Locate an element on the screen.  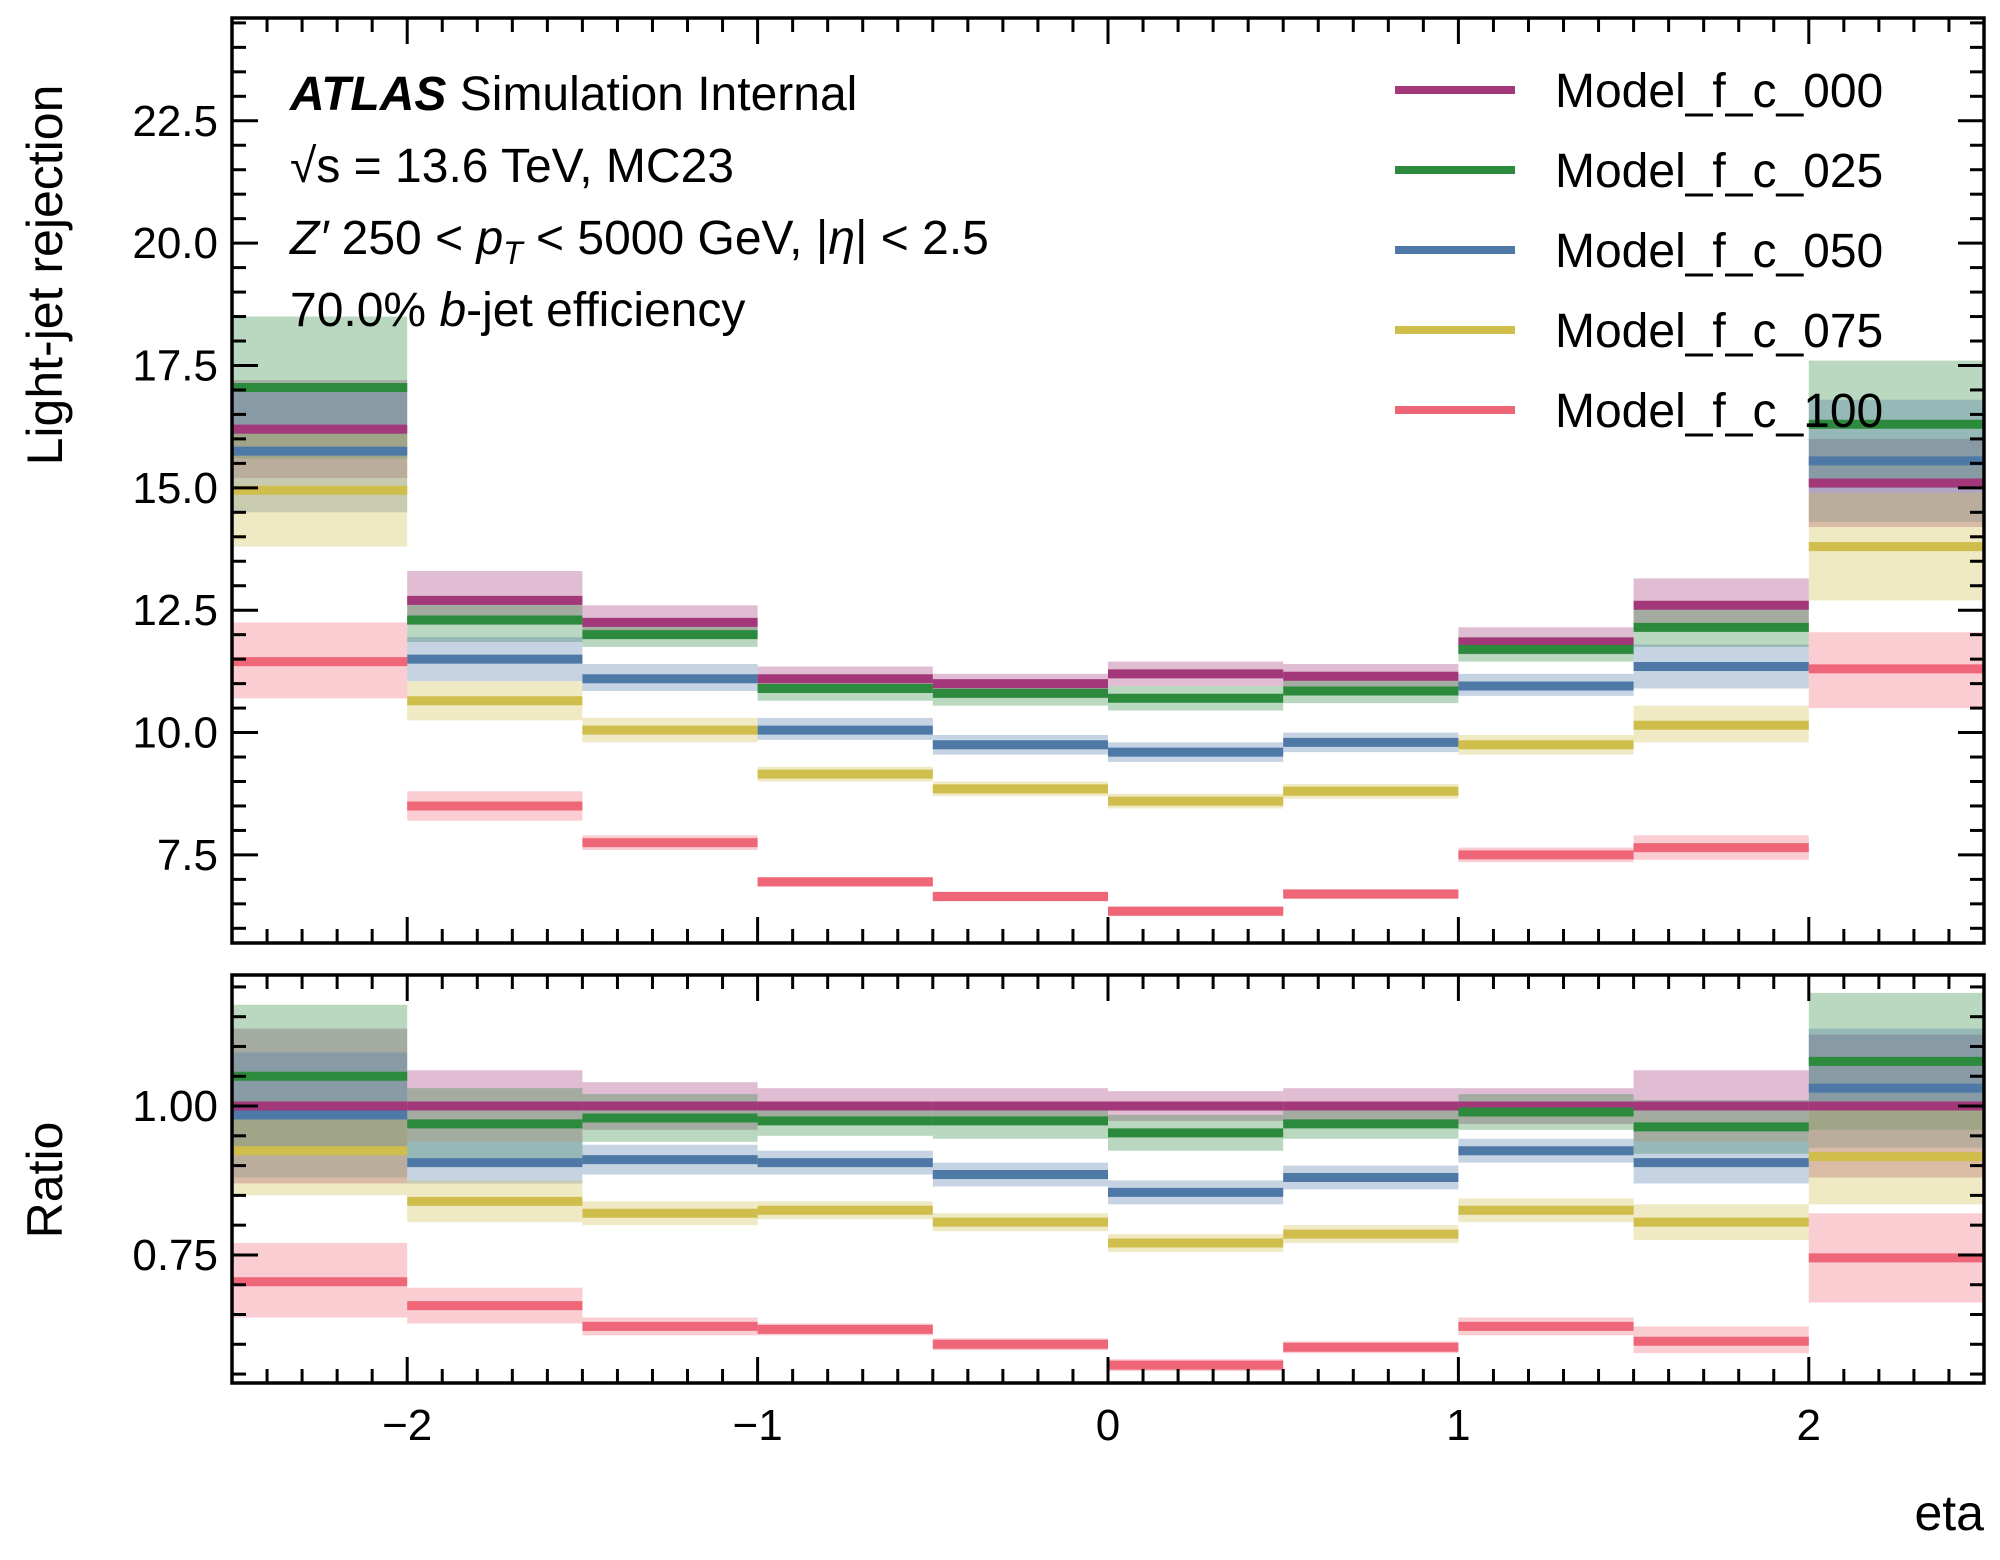
main-ytick-label: 20.0 is located at coordinates (175, 243).